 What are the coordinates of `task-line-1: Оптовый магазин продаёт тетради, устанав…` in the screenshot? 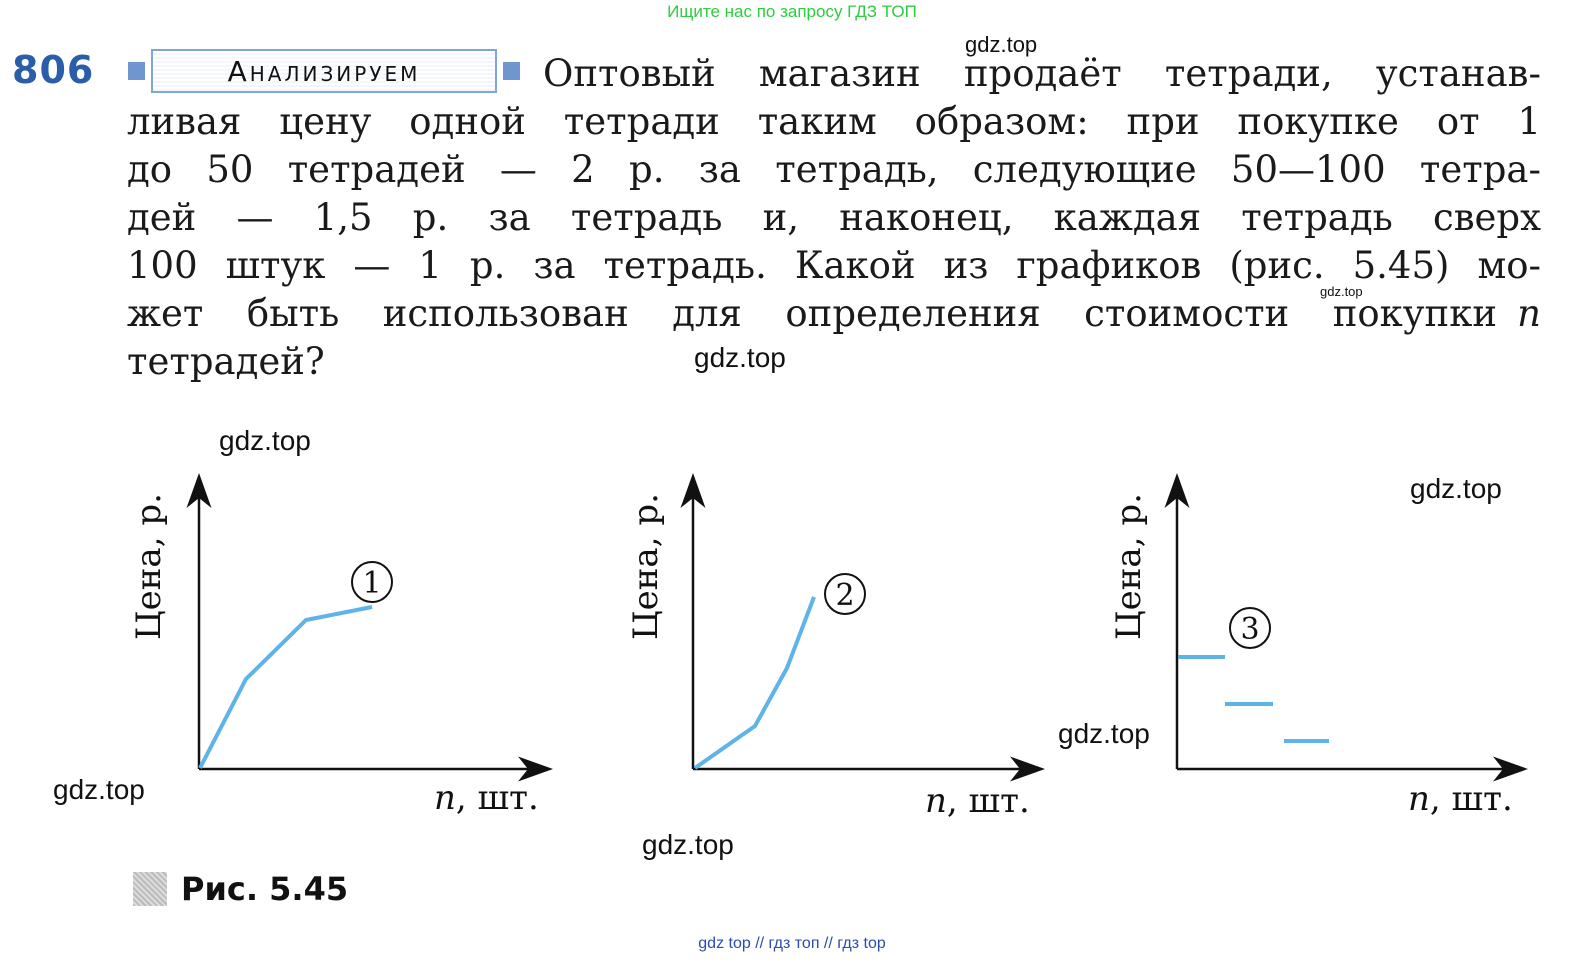 It's located at (1042, 73).